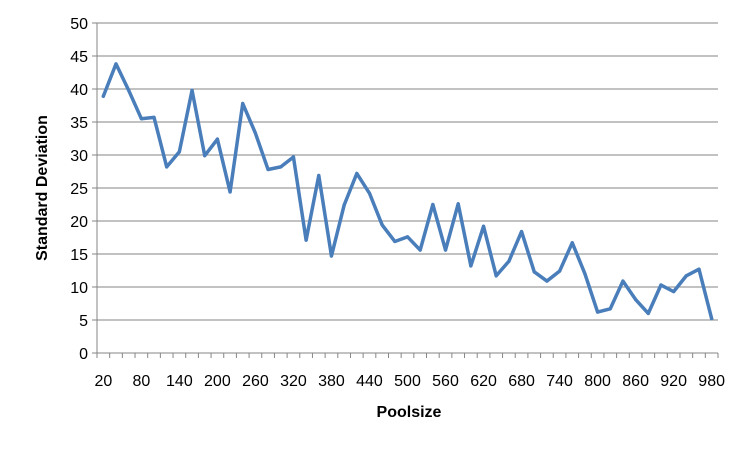  What do you see at coordinates (559, 381) in the screenshot?
I see `x-tick-label: 740` at bounding box center [559, 381].